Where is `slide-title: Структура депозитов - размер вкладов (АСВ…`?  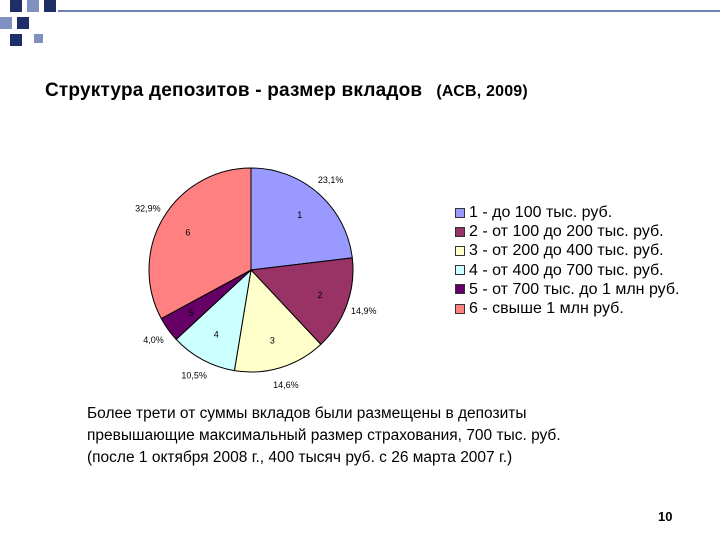
slide-title: Структура депозитов - размер вкладов (АСВ… is located at coordinates (286, 91).